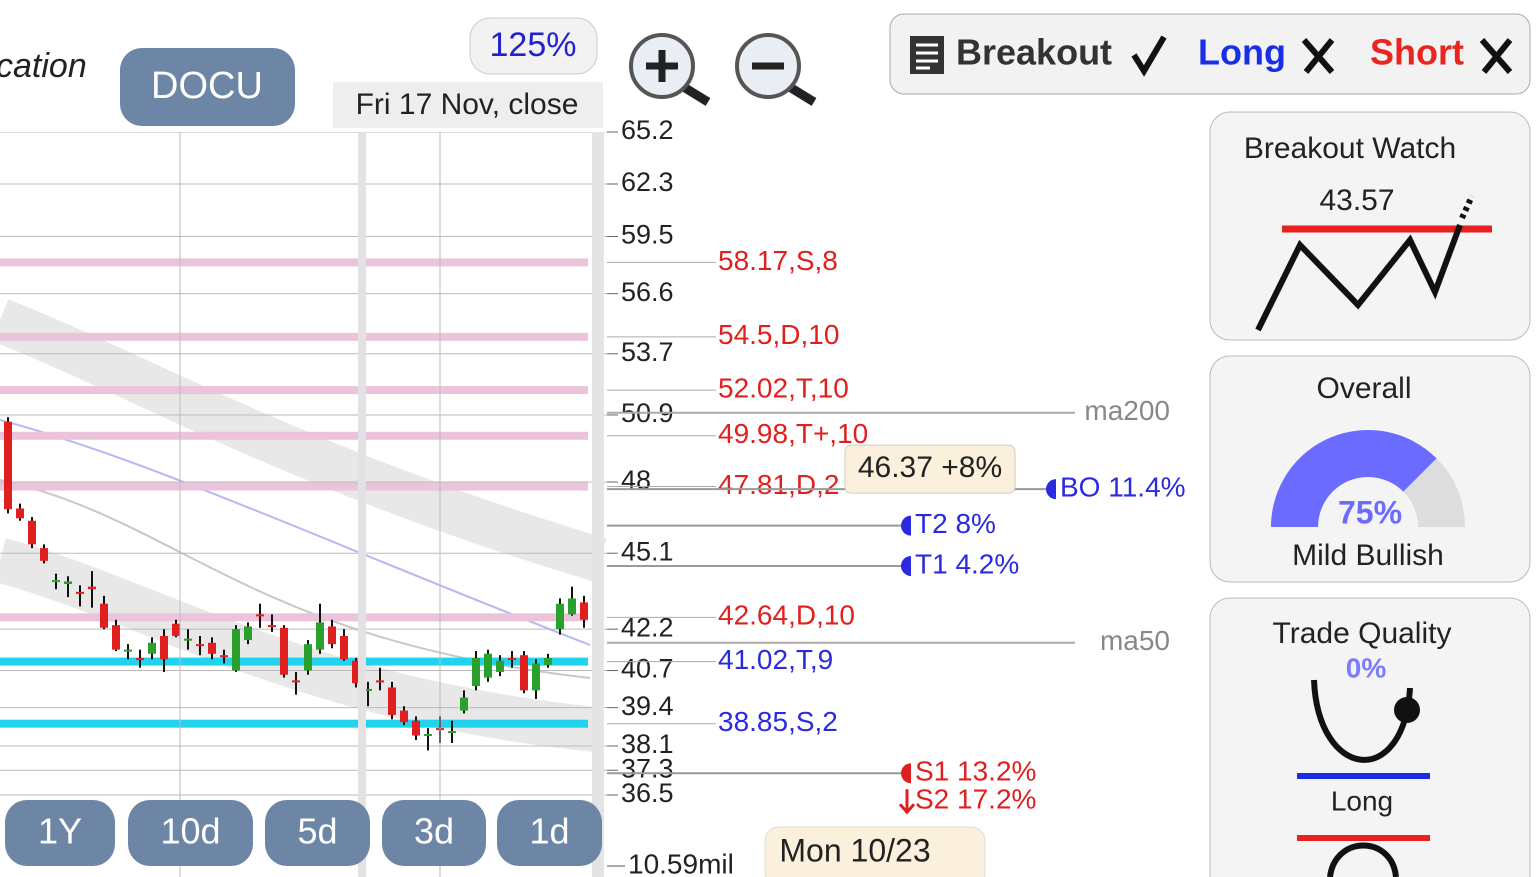  Describe the element at coordinates (647, 627) in the screenshot. I see `y-tick-label: 42.2` at that location.